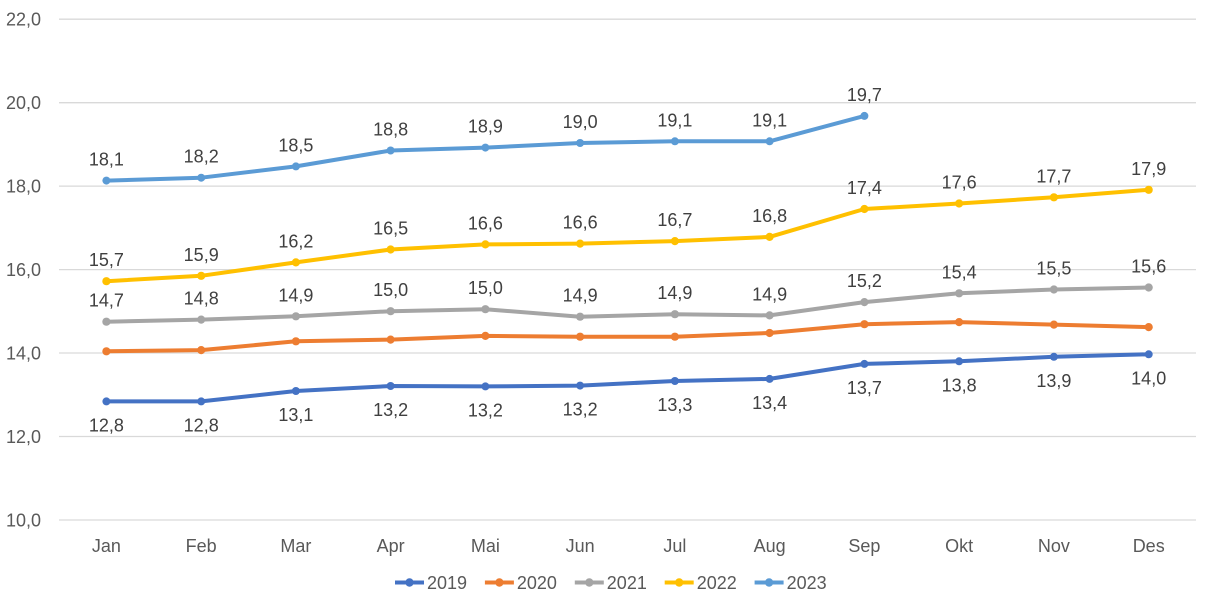 This screenshot has height=602, width=1205. What do you see at coordinates (23, 103) in the screenshot?
I see `svg-text: 20,0` at bounding box center [23, 103].